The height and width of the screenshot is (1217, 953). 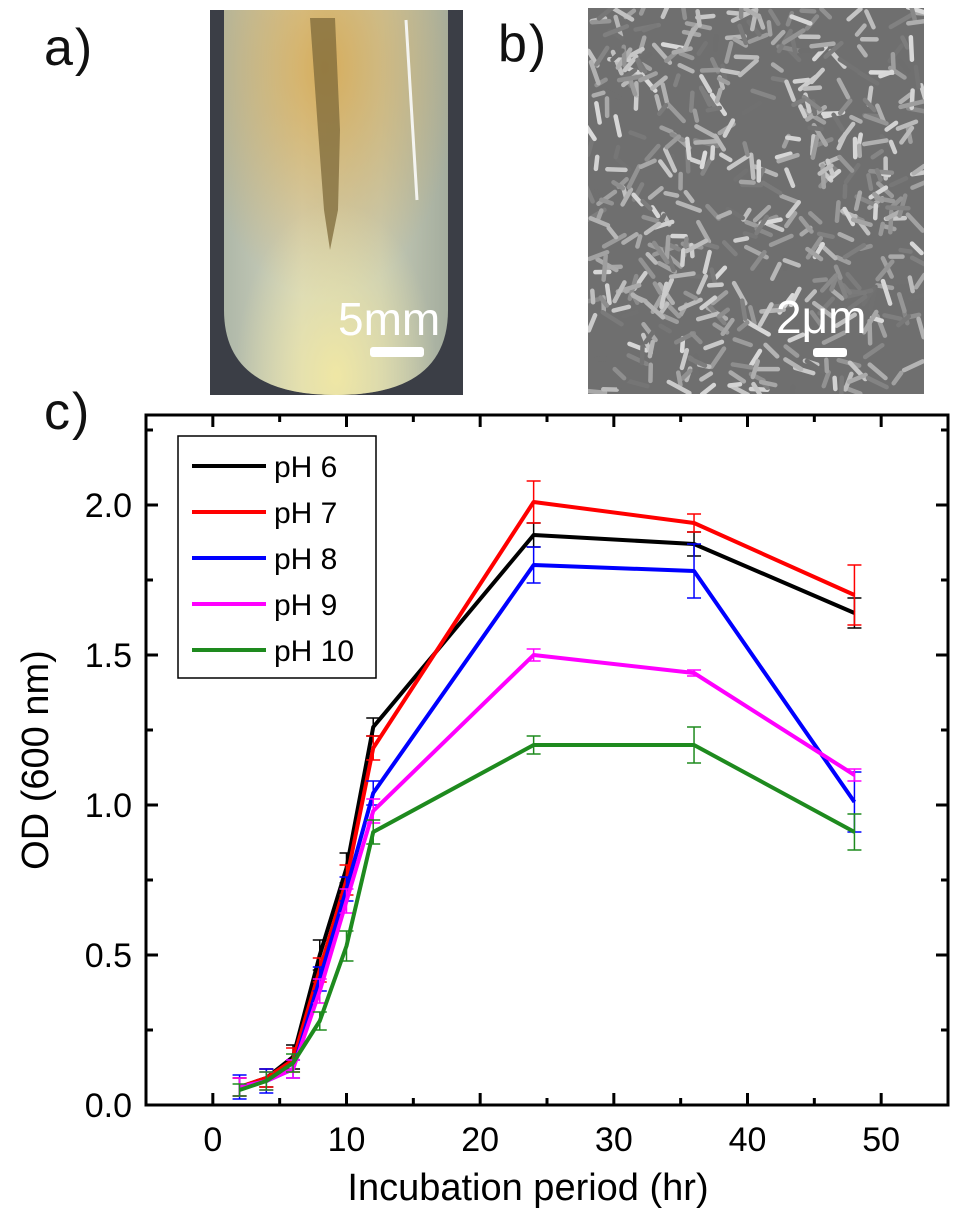 I want to click on y-tick-label: 0.5, so click(x=108, y=956).